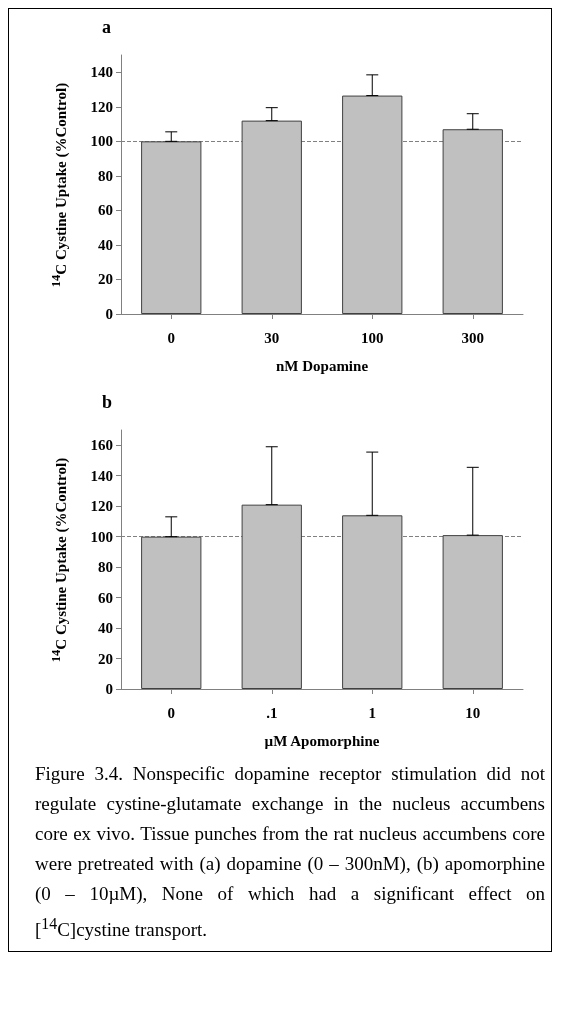 Image resolution: width=562 pixels, height=1017 pixels. What do you see at coordinates (101, 445) in the screenshot?
I see `y-tick-label: 160` at bounding box center [101, 445].